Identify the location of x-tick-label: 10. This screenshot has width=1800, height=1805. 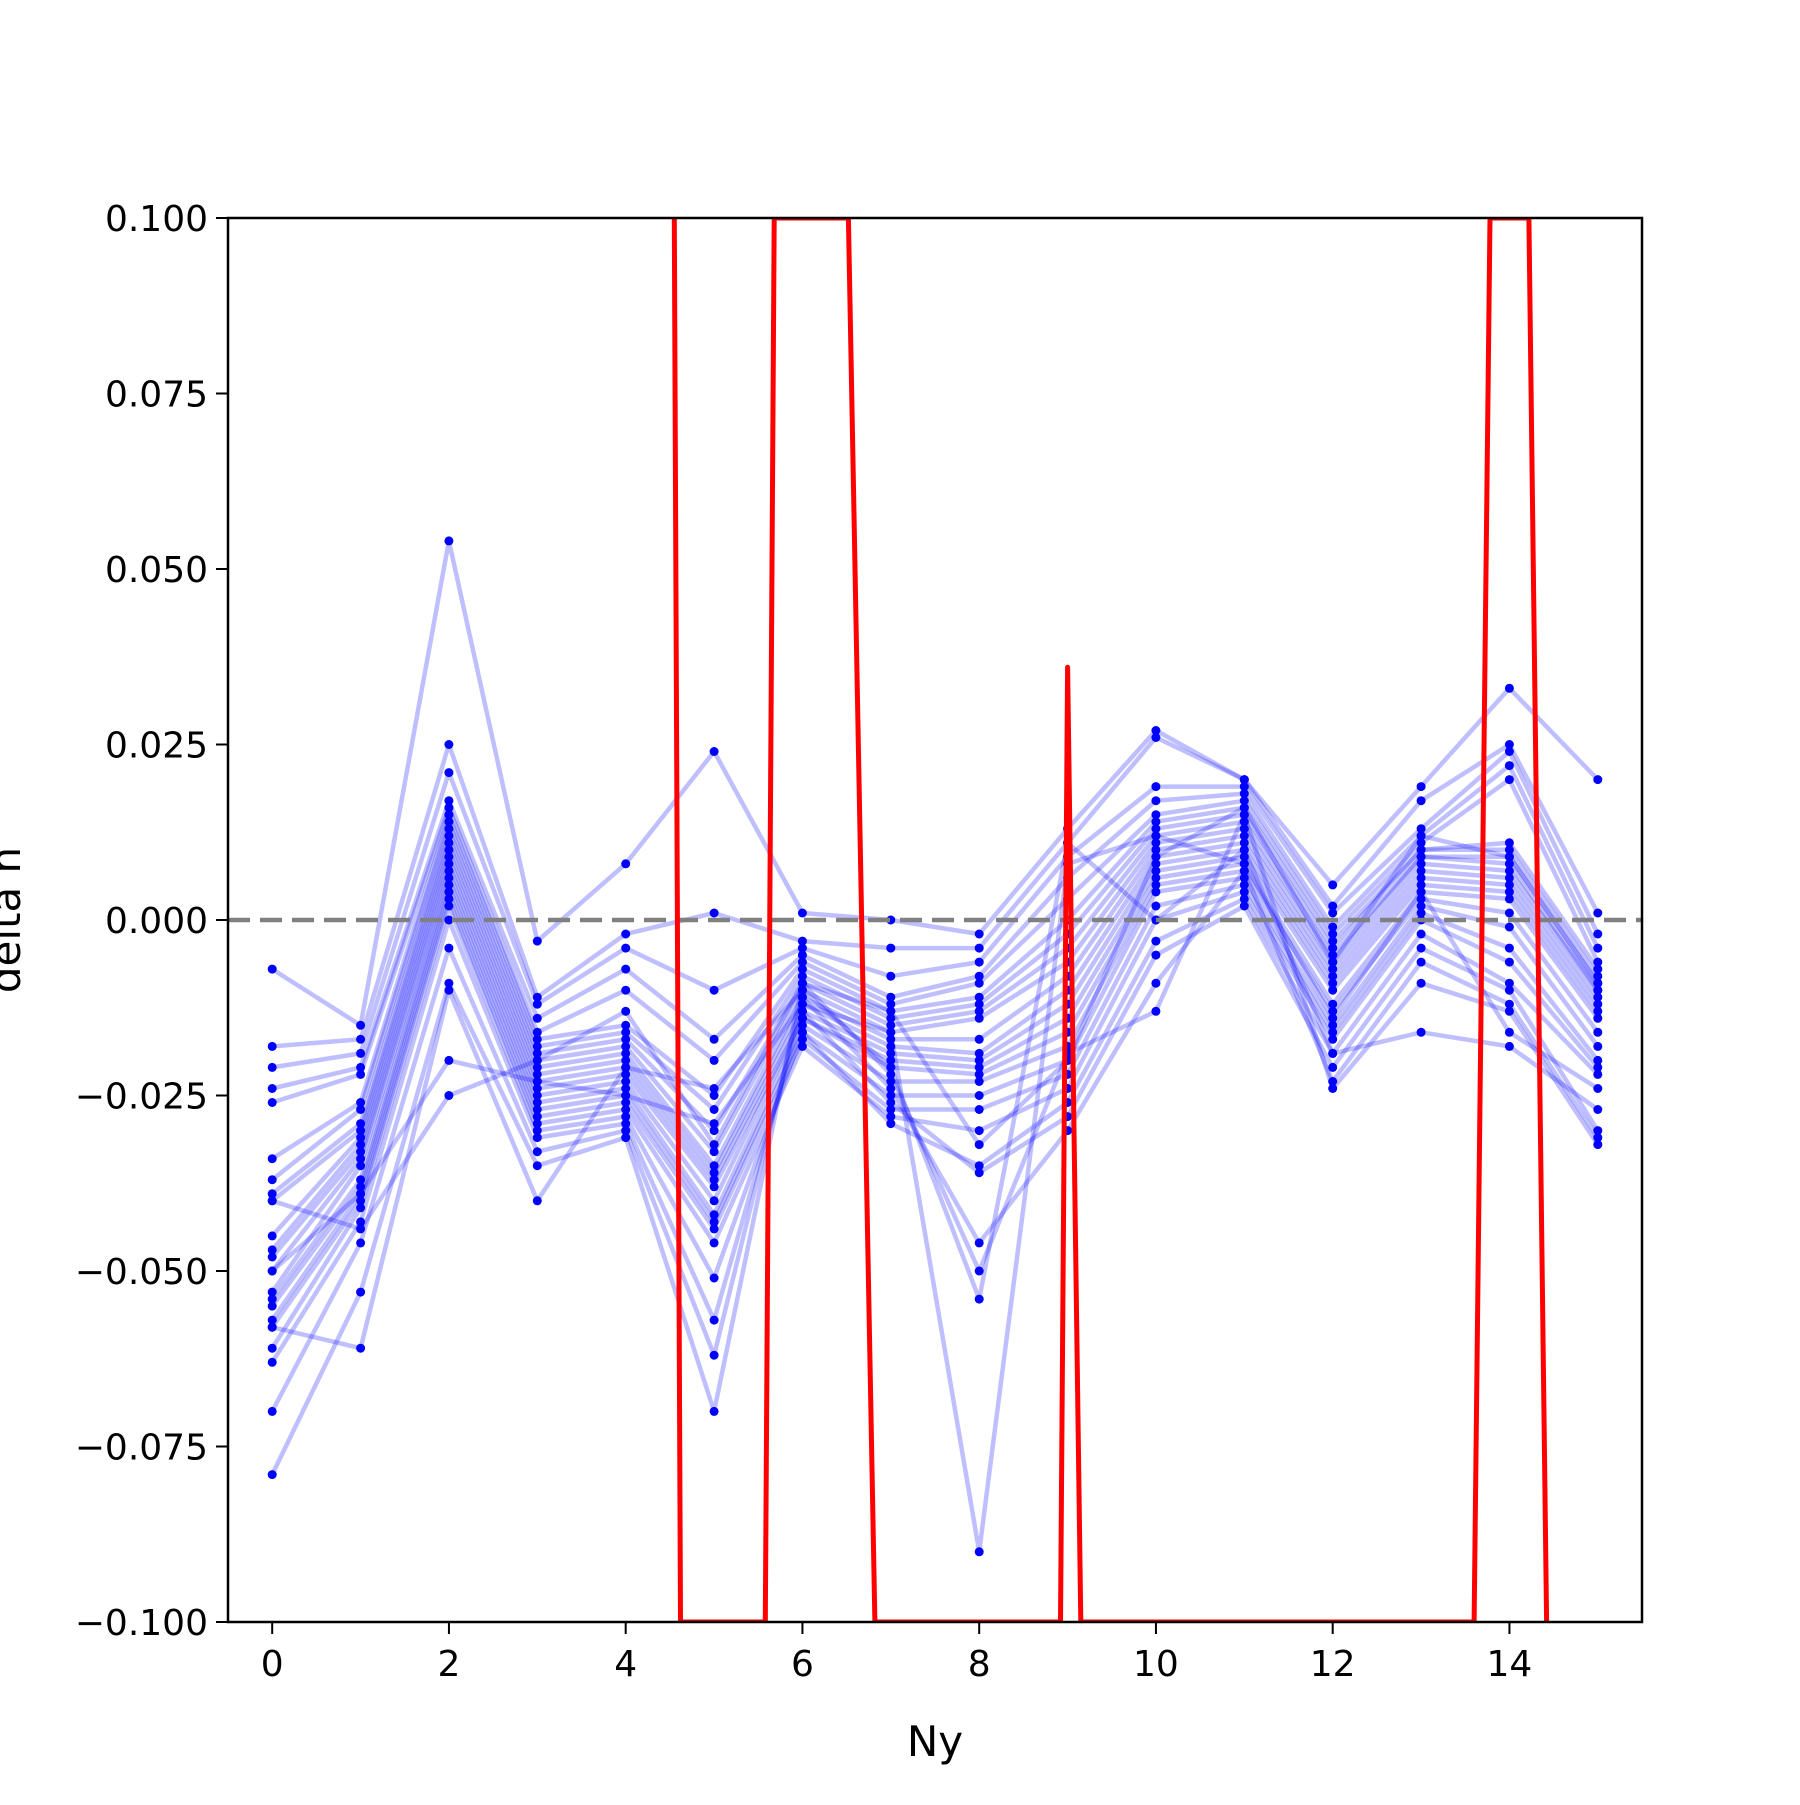
(1156, 1664).